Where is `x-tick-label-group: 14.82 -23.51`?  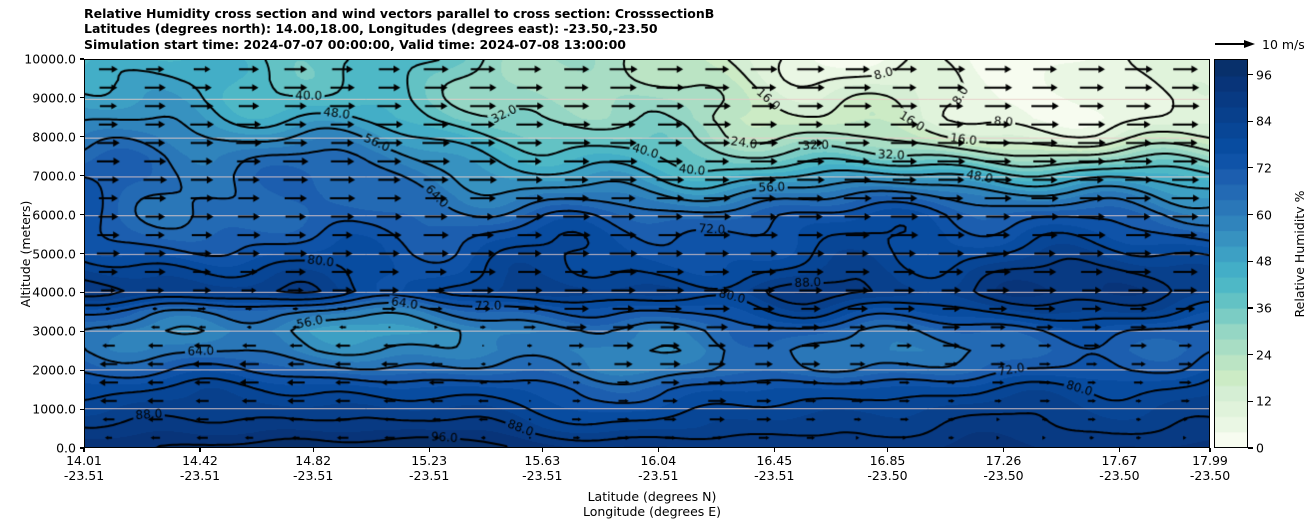
x-tick-label-group: 14.82 -23.51 is located at coordinates (313, 468).